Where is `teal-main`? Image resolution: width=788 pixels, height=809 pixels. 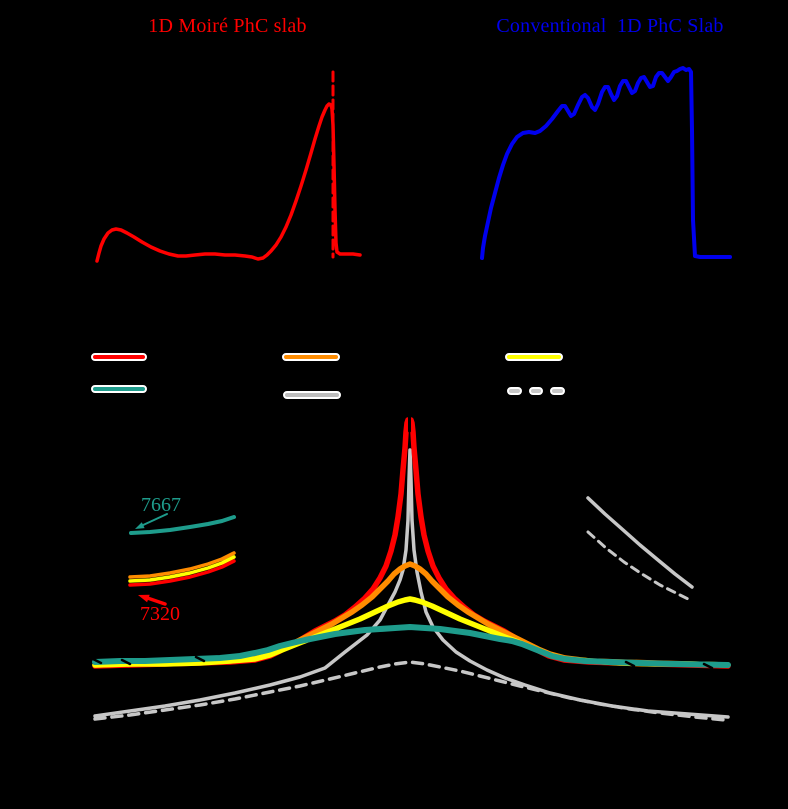
teal-main is located at coordinates (411, 646).